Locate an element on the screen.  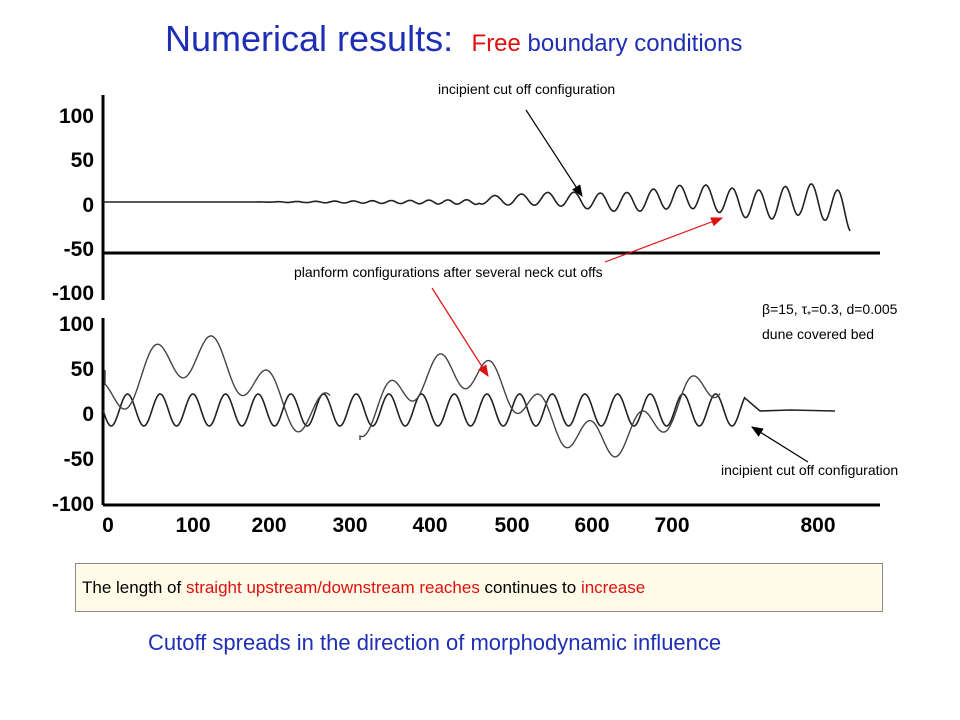
top-ytick-neg100: -100 is located at coordinates (73, 293).